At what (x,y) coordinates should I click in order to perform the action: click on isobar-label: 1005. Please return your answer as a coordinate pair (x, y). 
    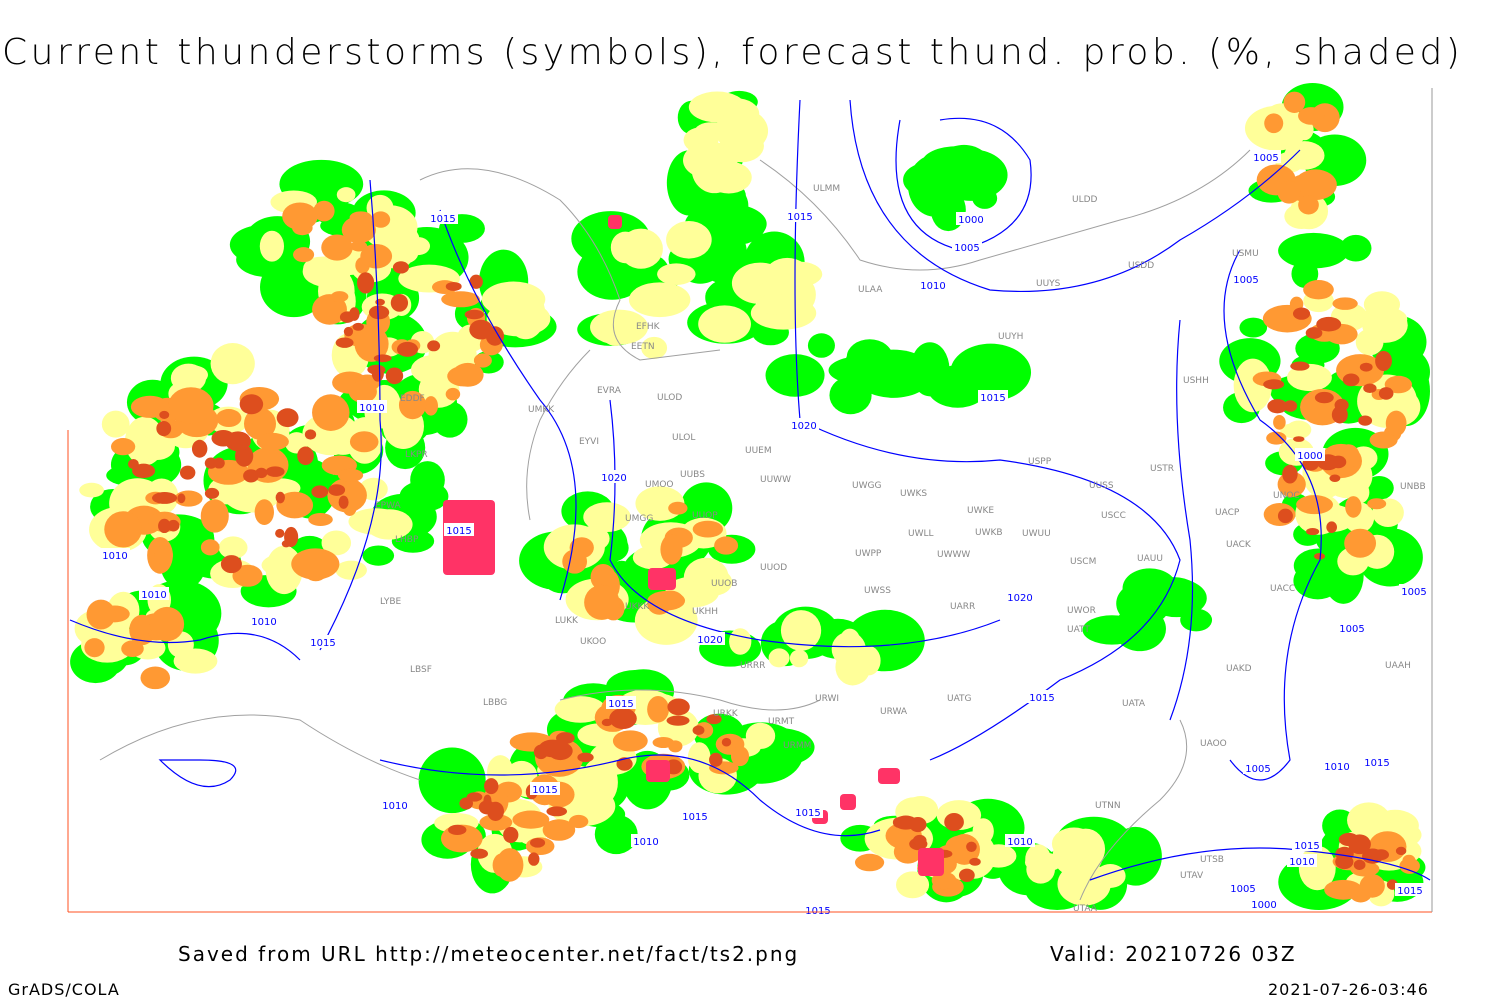
    Looking at the image, I should click on (1351, 629).